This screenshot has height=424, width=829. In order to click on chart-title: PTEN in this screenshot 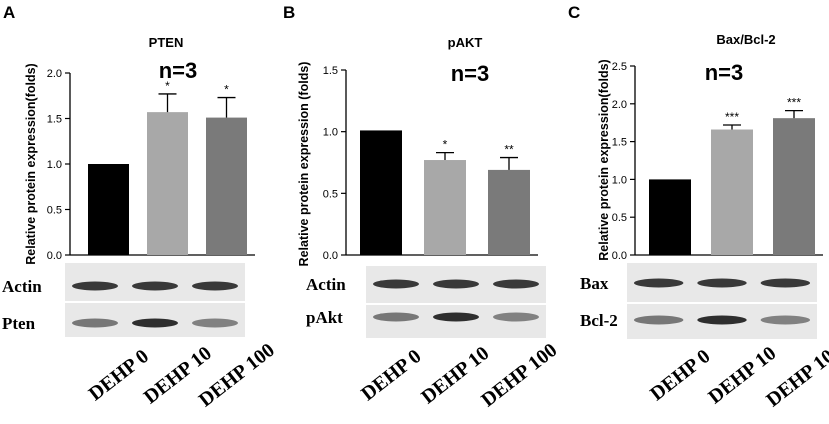, I will do `click(166, 42)`.